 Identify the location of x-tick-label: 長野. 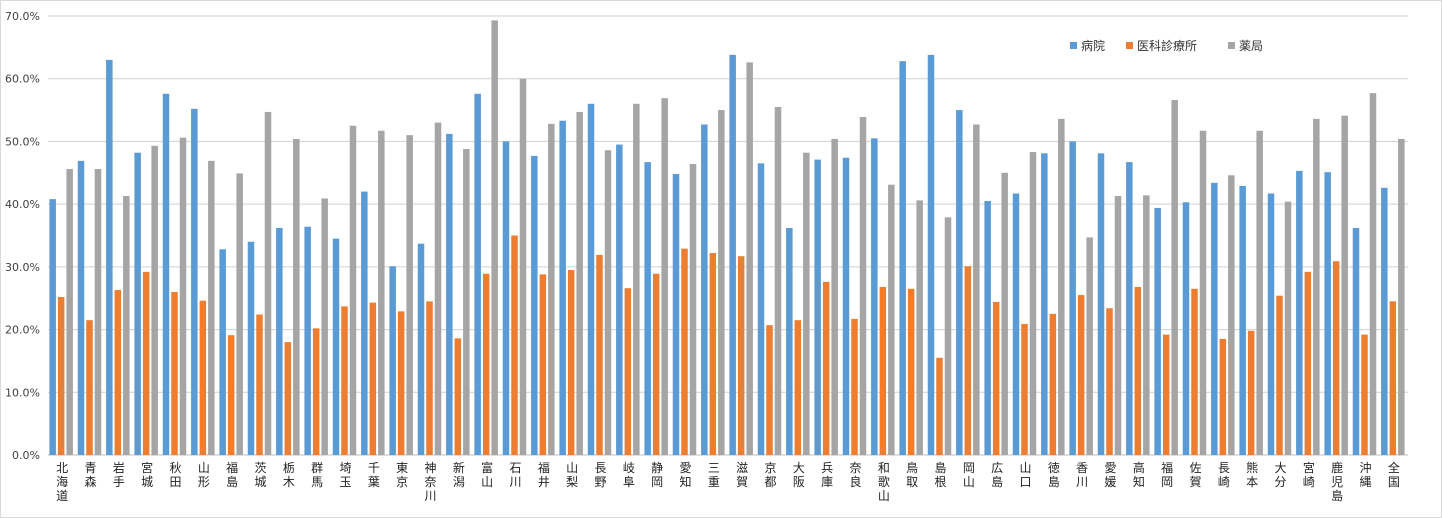
(600, 475).